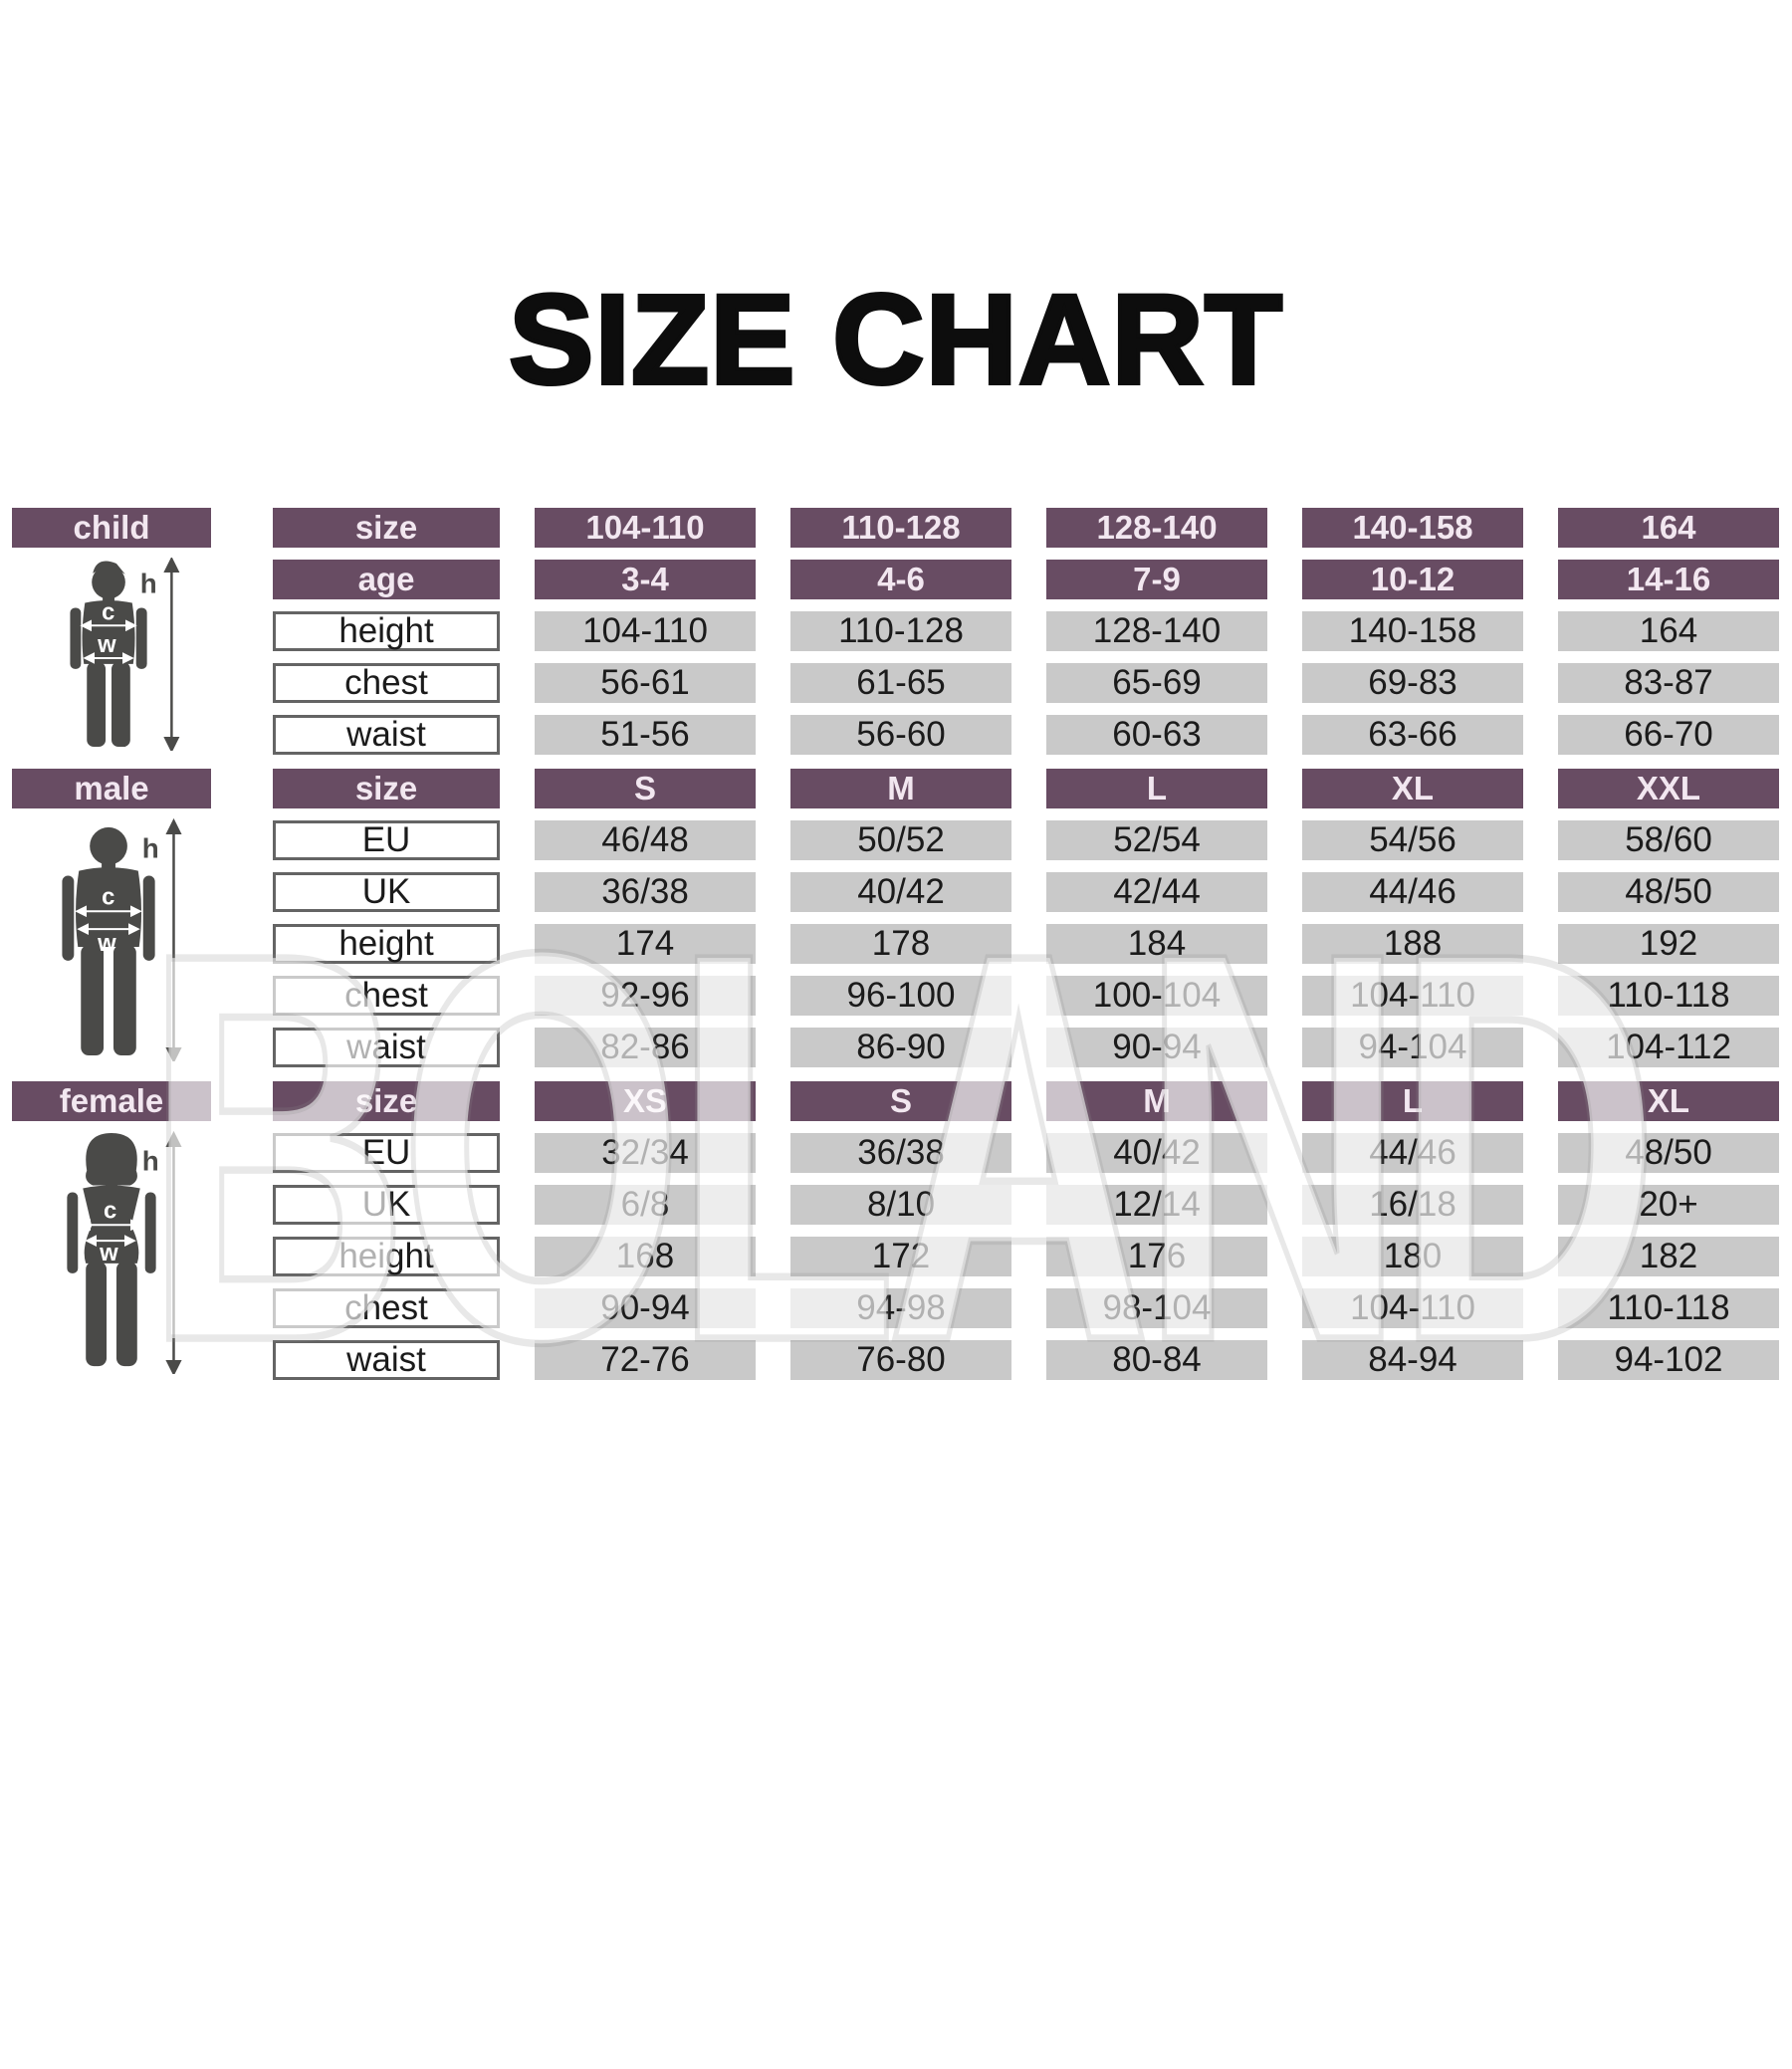  Describe the element at coordinates (1412, 1205) in the screenshot. I see `value-cell: 16/18` at that location.